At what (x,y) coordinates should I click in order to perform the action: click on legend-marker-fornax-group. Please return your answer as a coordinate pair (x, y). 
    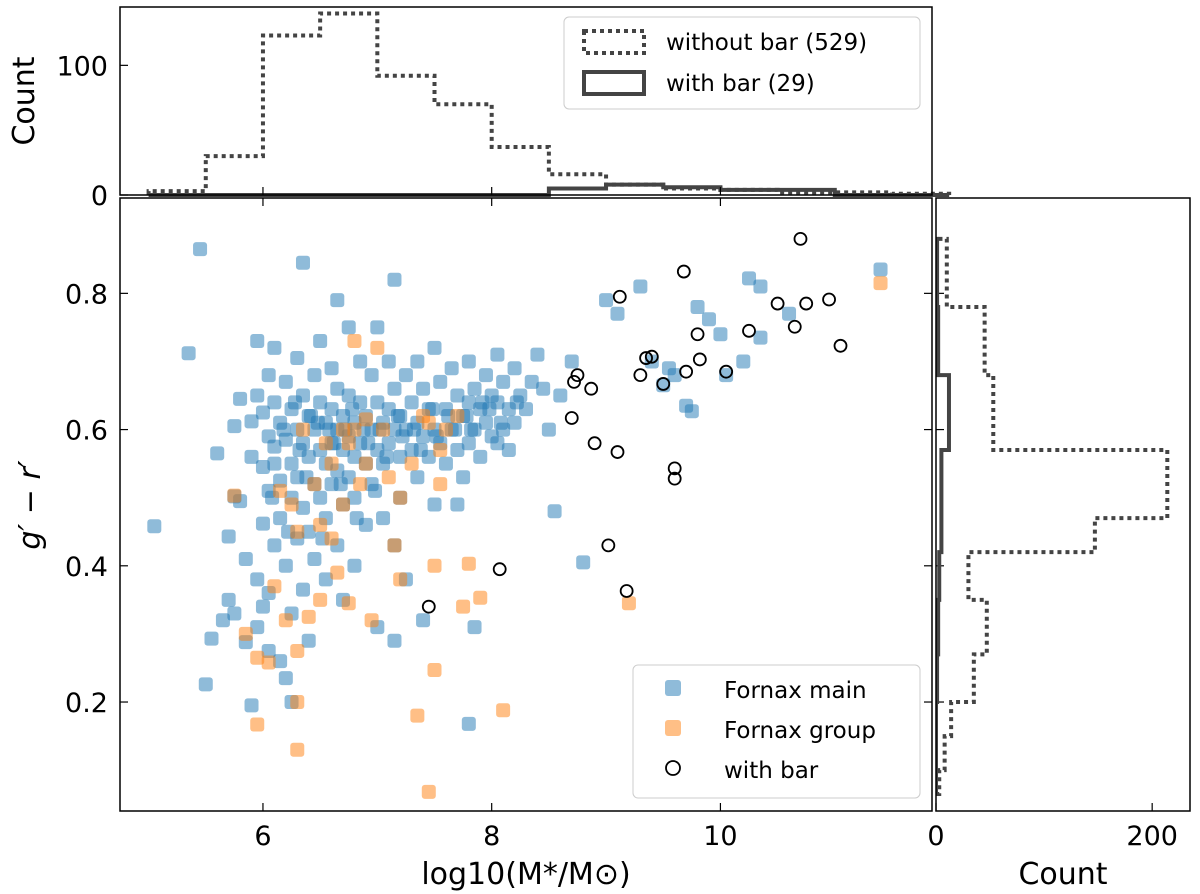
    Looking at the image, I should click on (673, 728).